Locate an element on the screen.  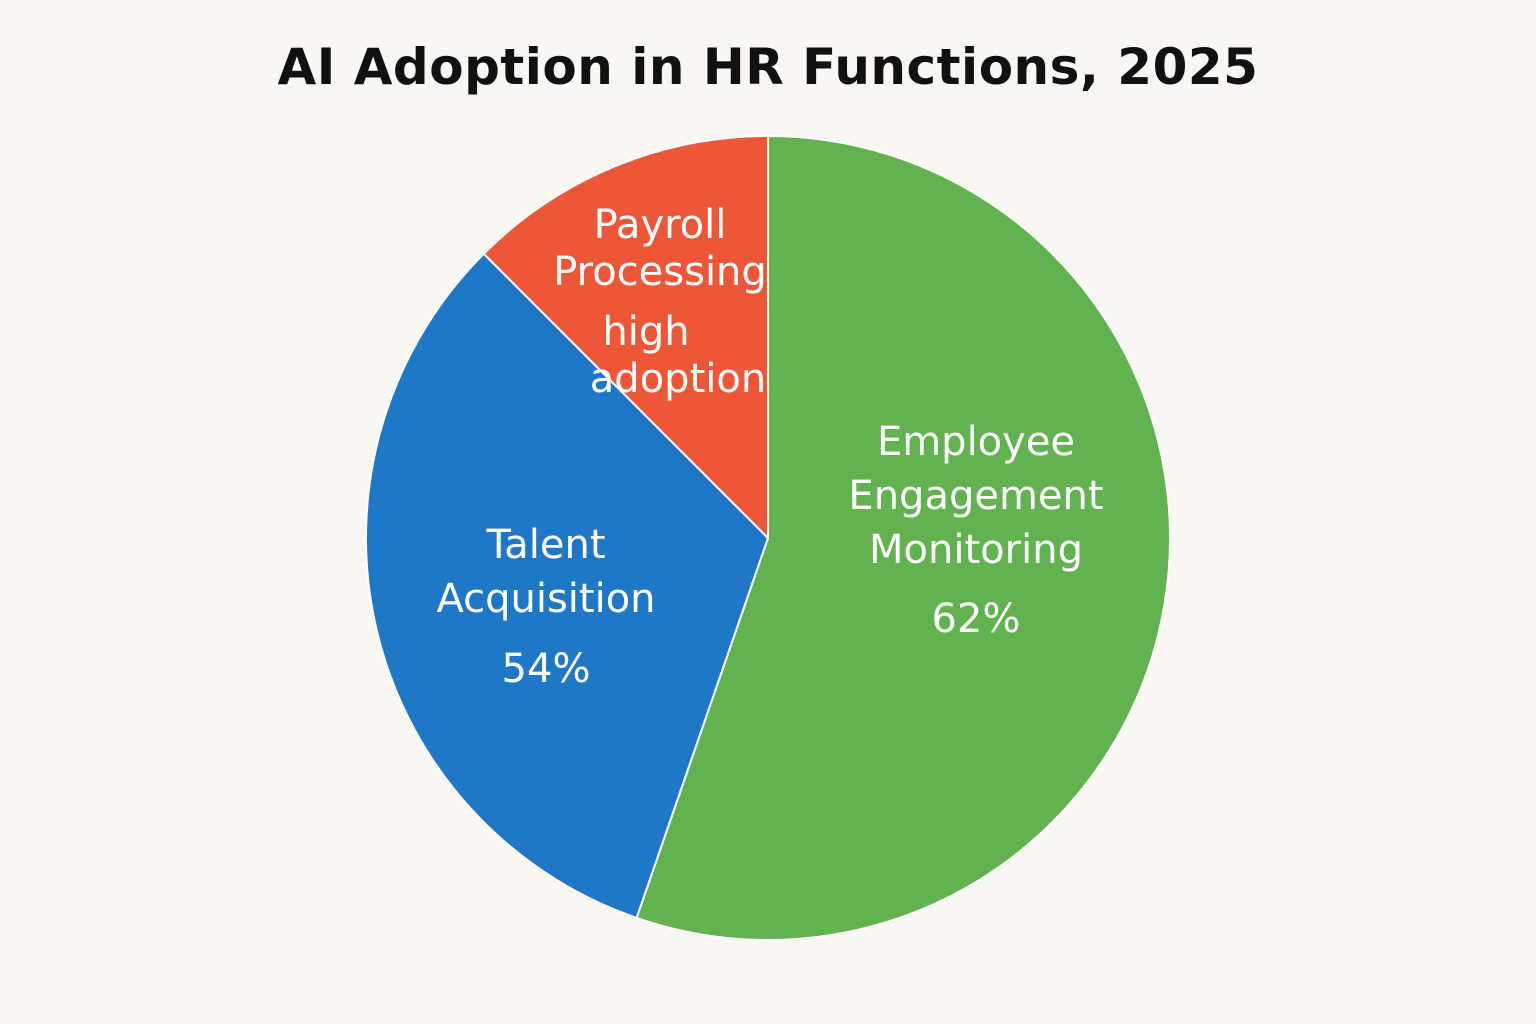
slice-value-label: high is located at coordinates (645, 332).